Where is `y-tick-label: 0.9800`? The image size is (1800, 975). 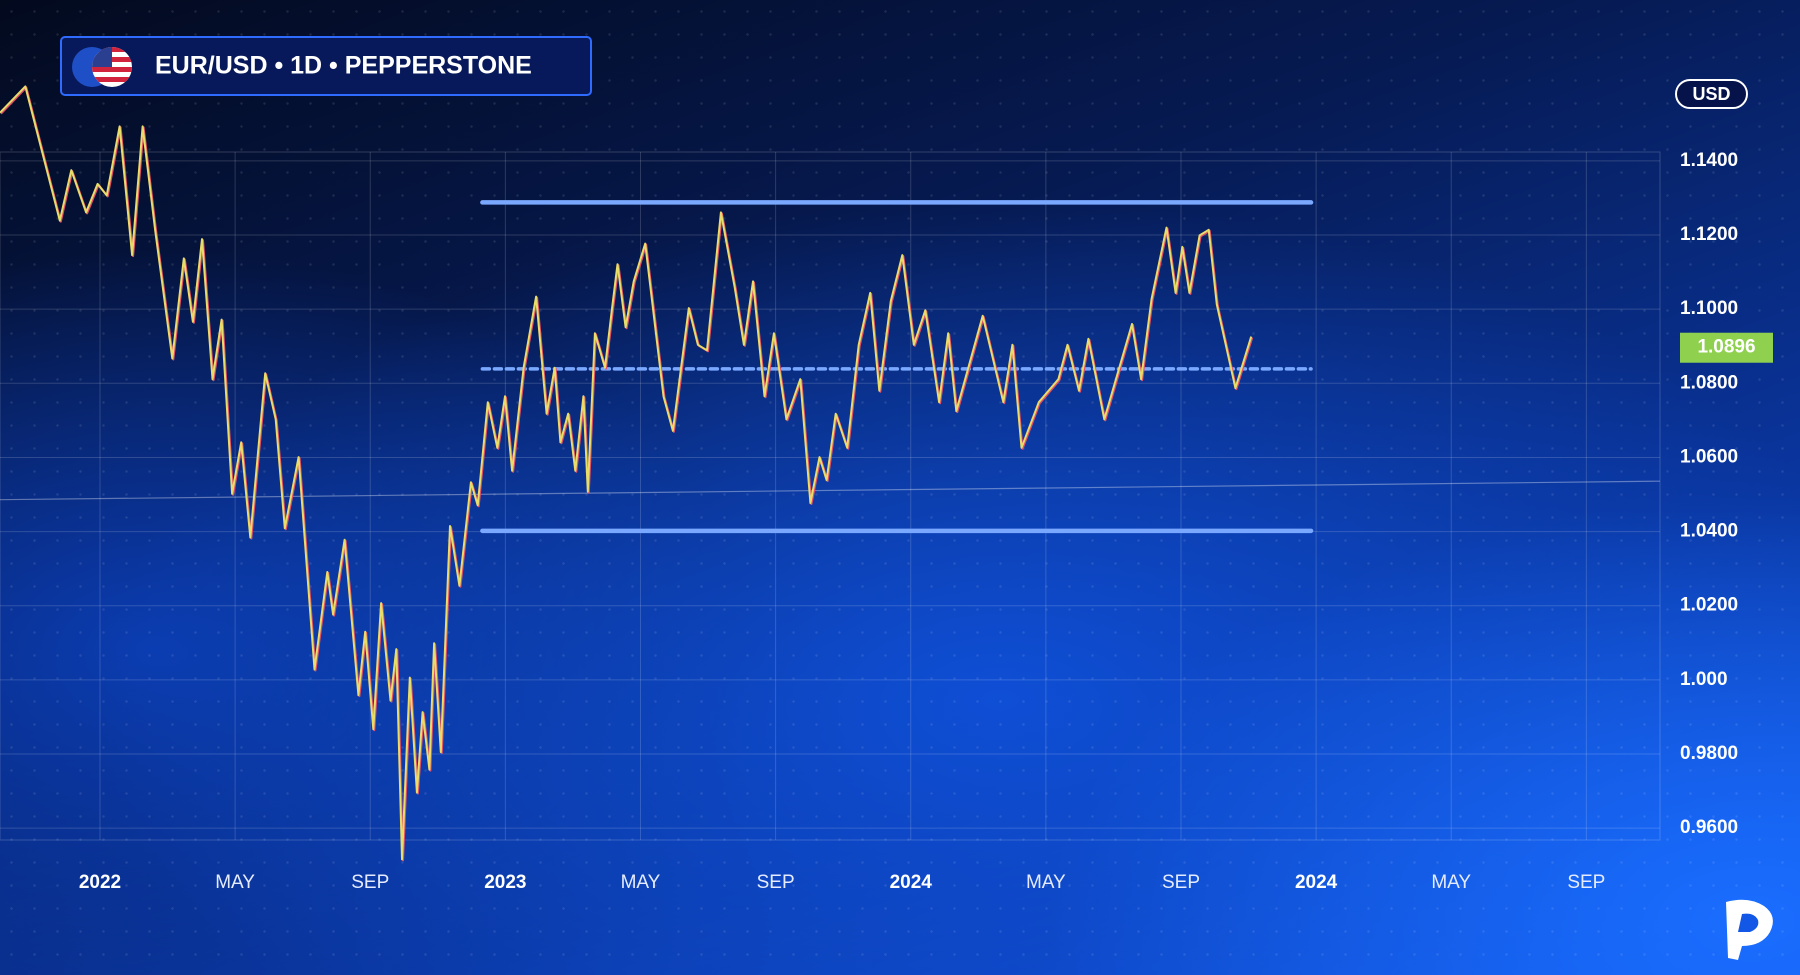
y-tick-label: 0.9800 is located at coordinates (1709, 753).